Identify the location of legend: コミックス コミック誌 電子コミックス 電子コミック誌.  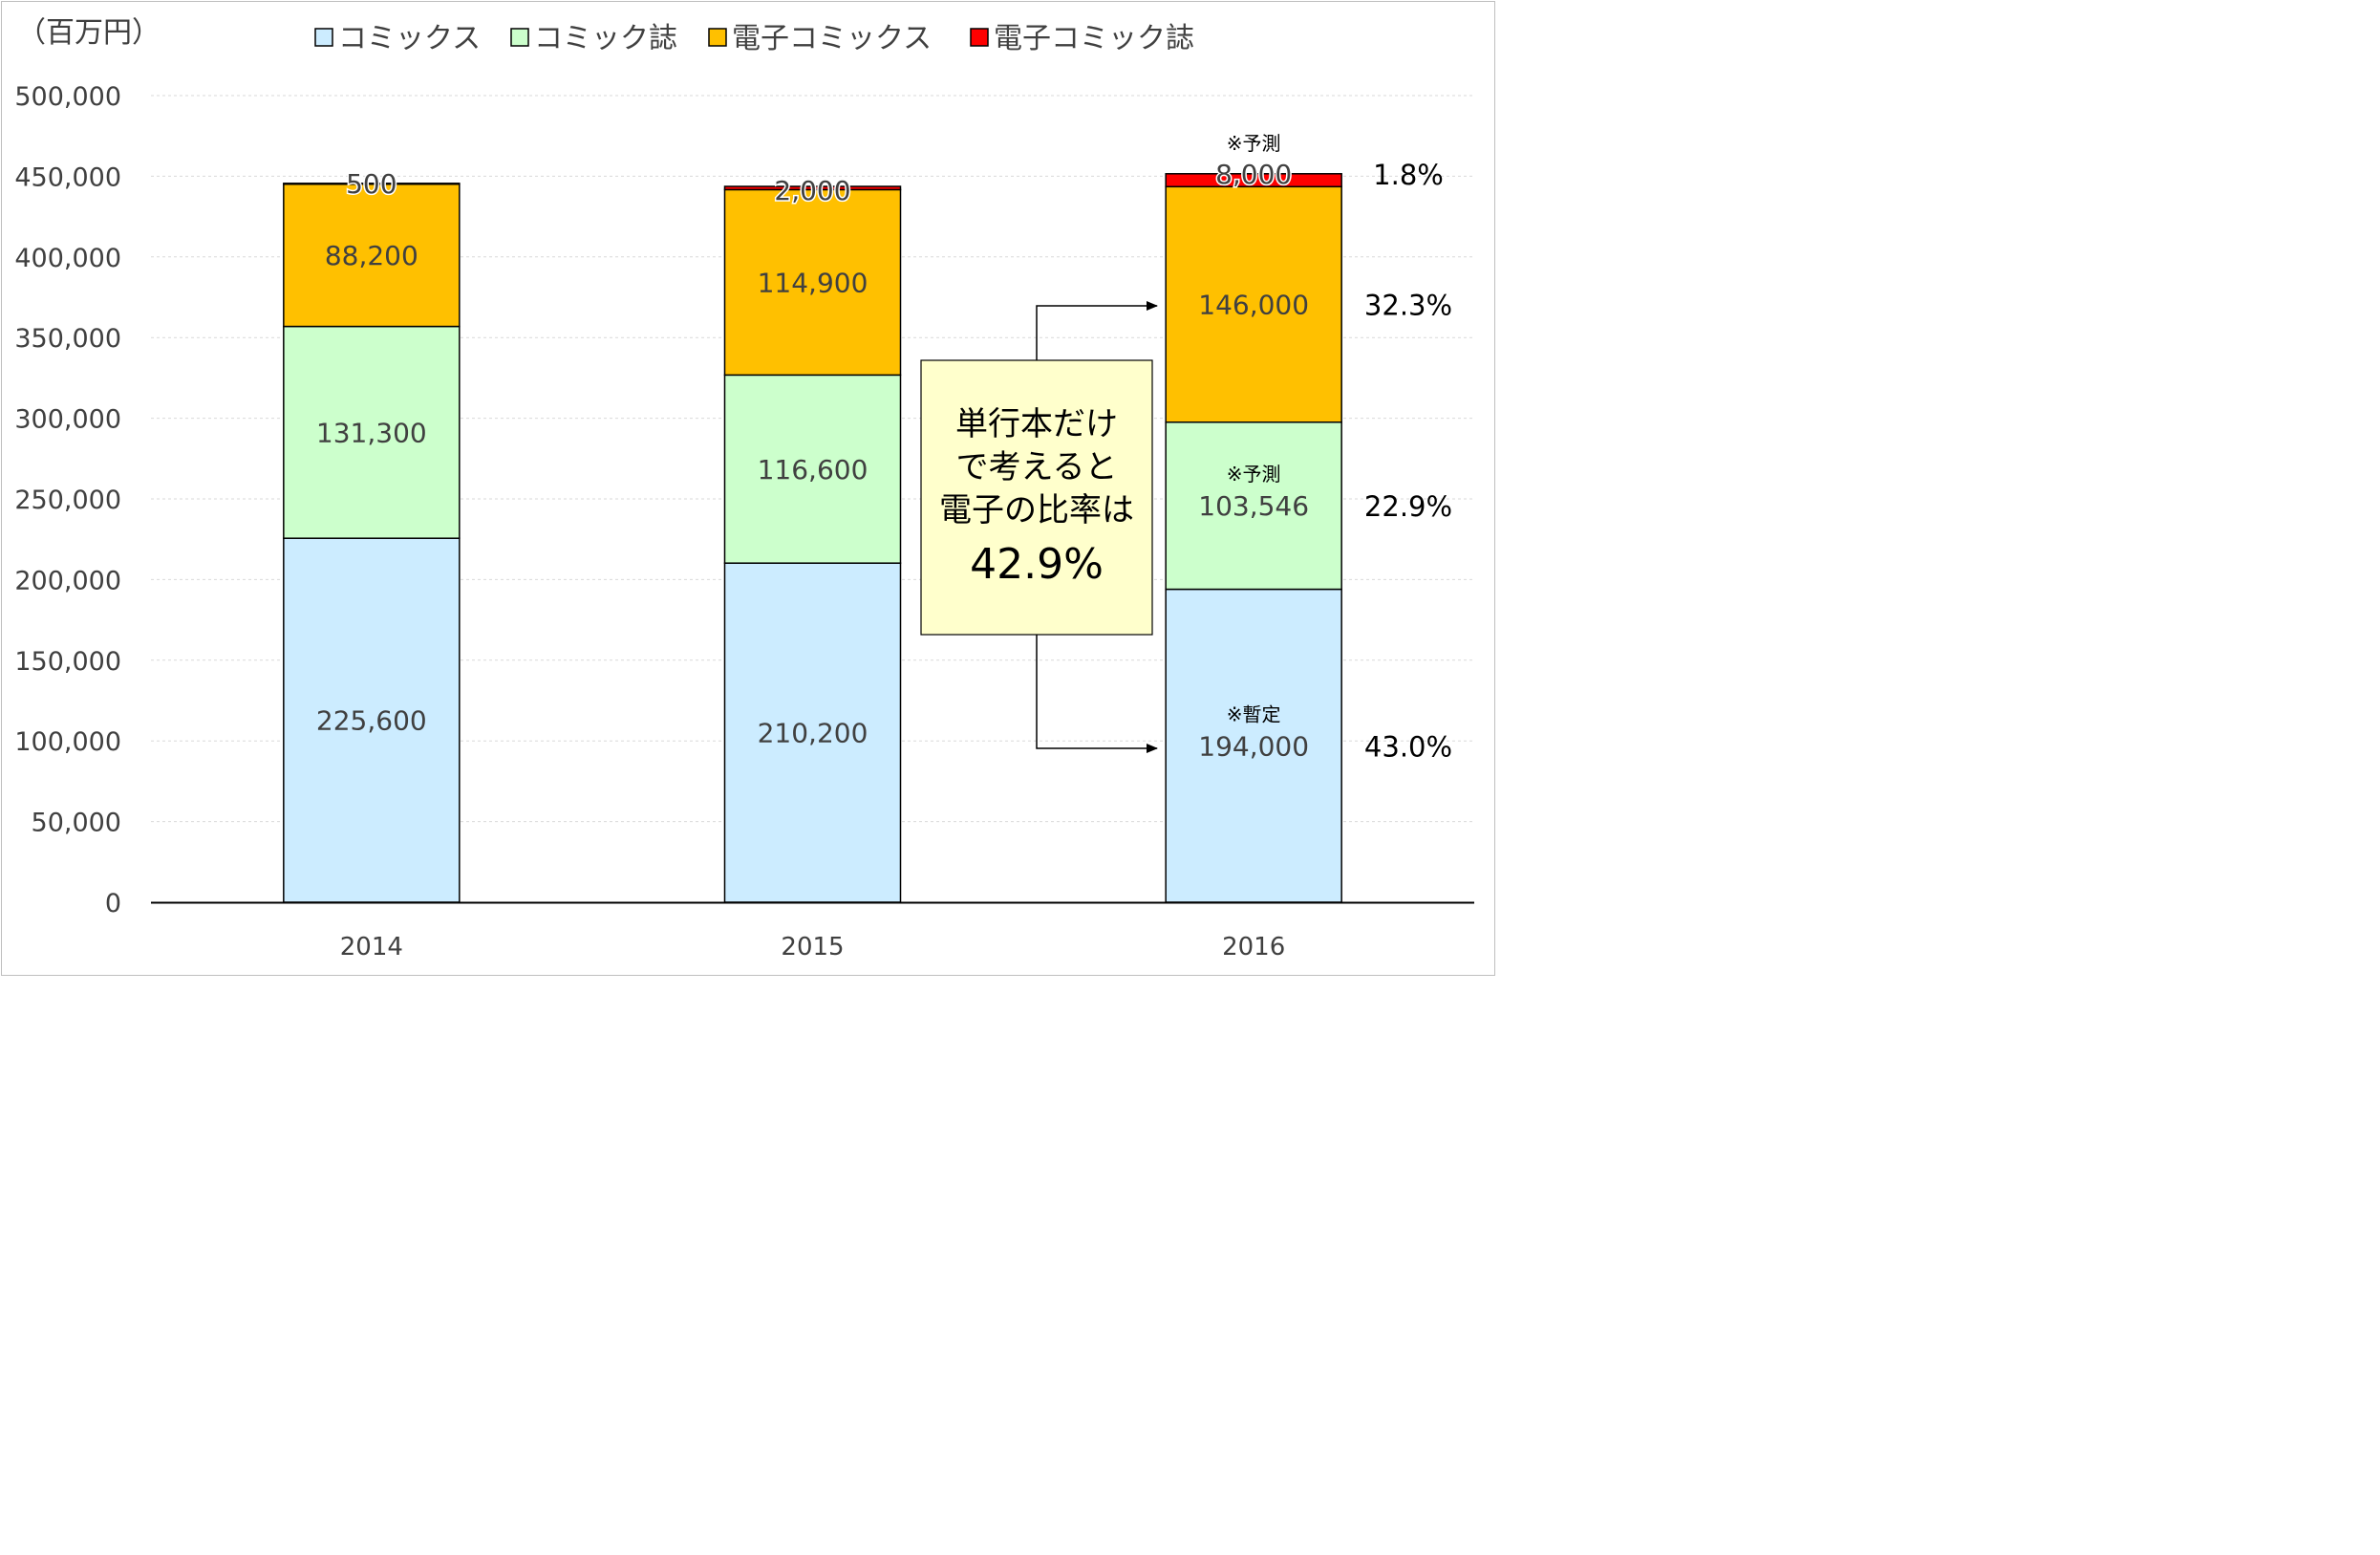
(754, 38).